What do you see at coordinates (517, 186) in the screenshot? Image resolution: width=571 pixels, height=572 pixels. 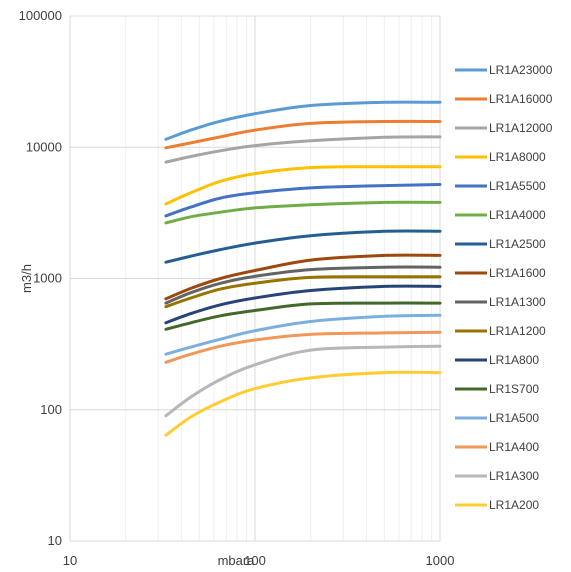 I see `legend-label: LR1A5500` at bounding box center [517, 186].